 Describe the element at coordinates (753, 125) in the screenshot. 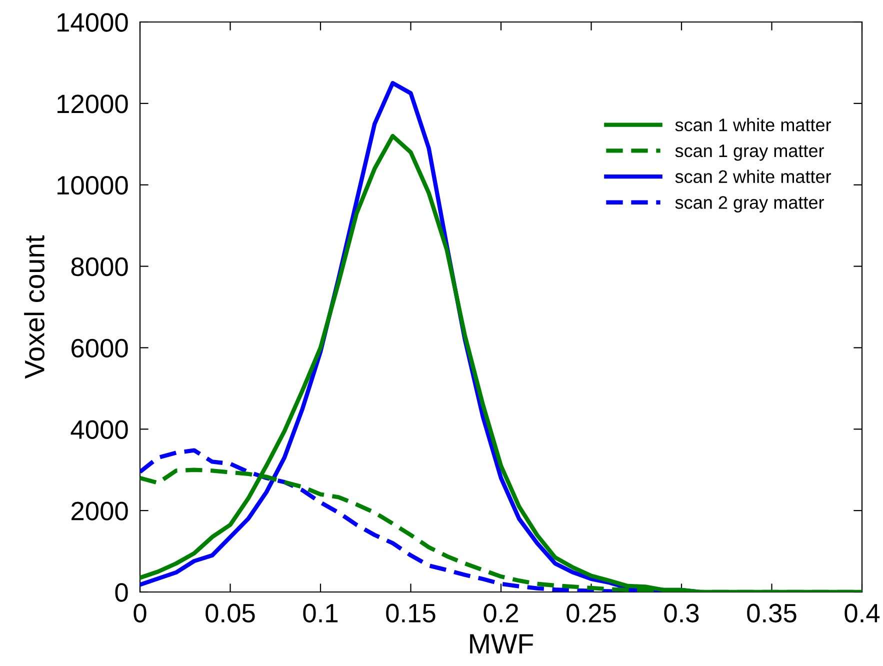

I see `legend-label: scan 1 white matter` at that location.